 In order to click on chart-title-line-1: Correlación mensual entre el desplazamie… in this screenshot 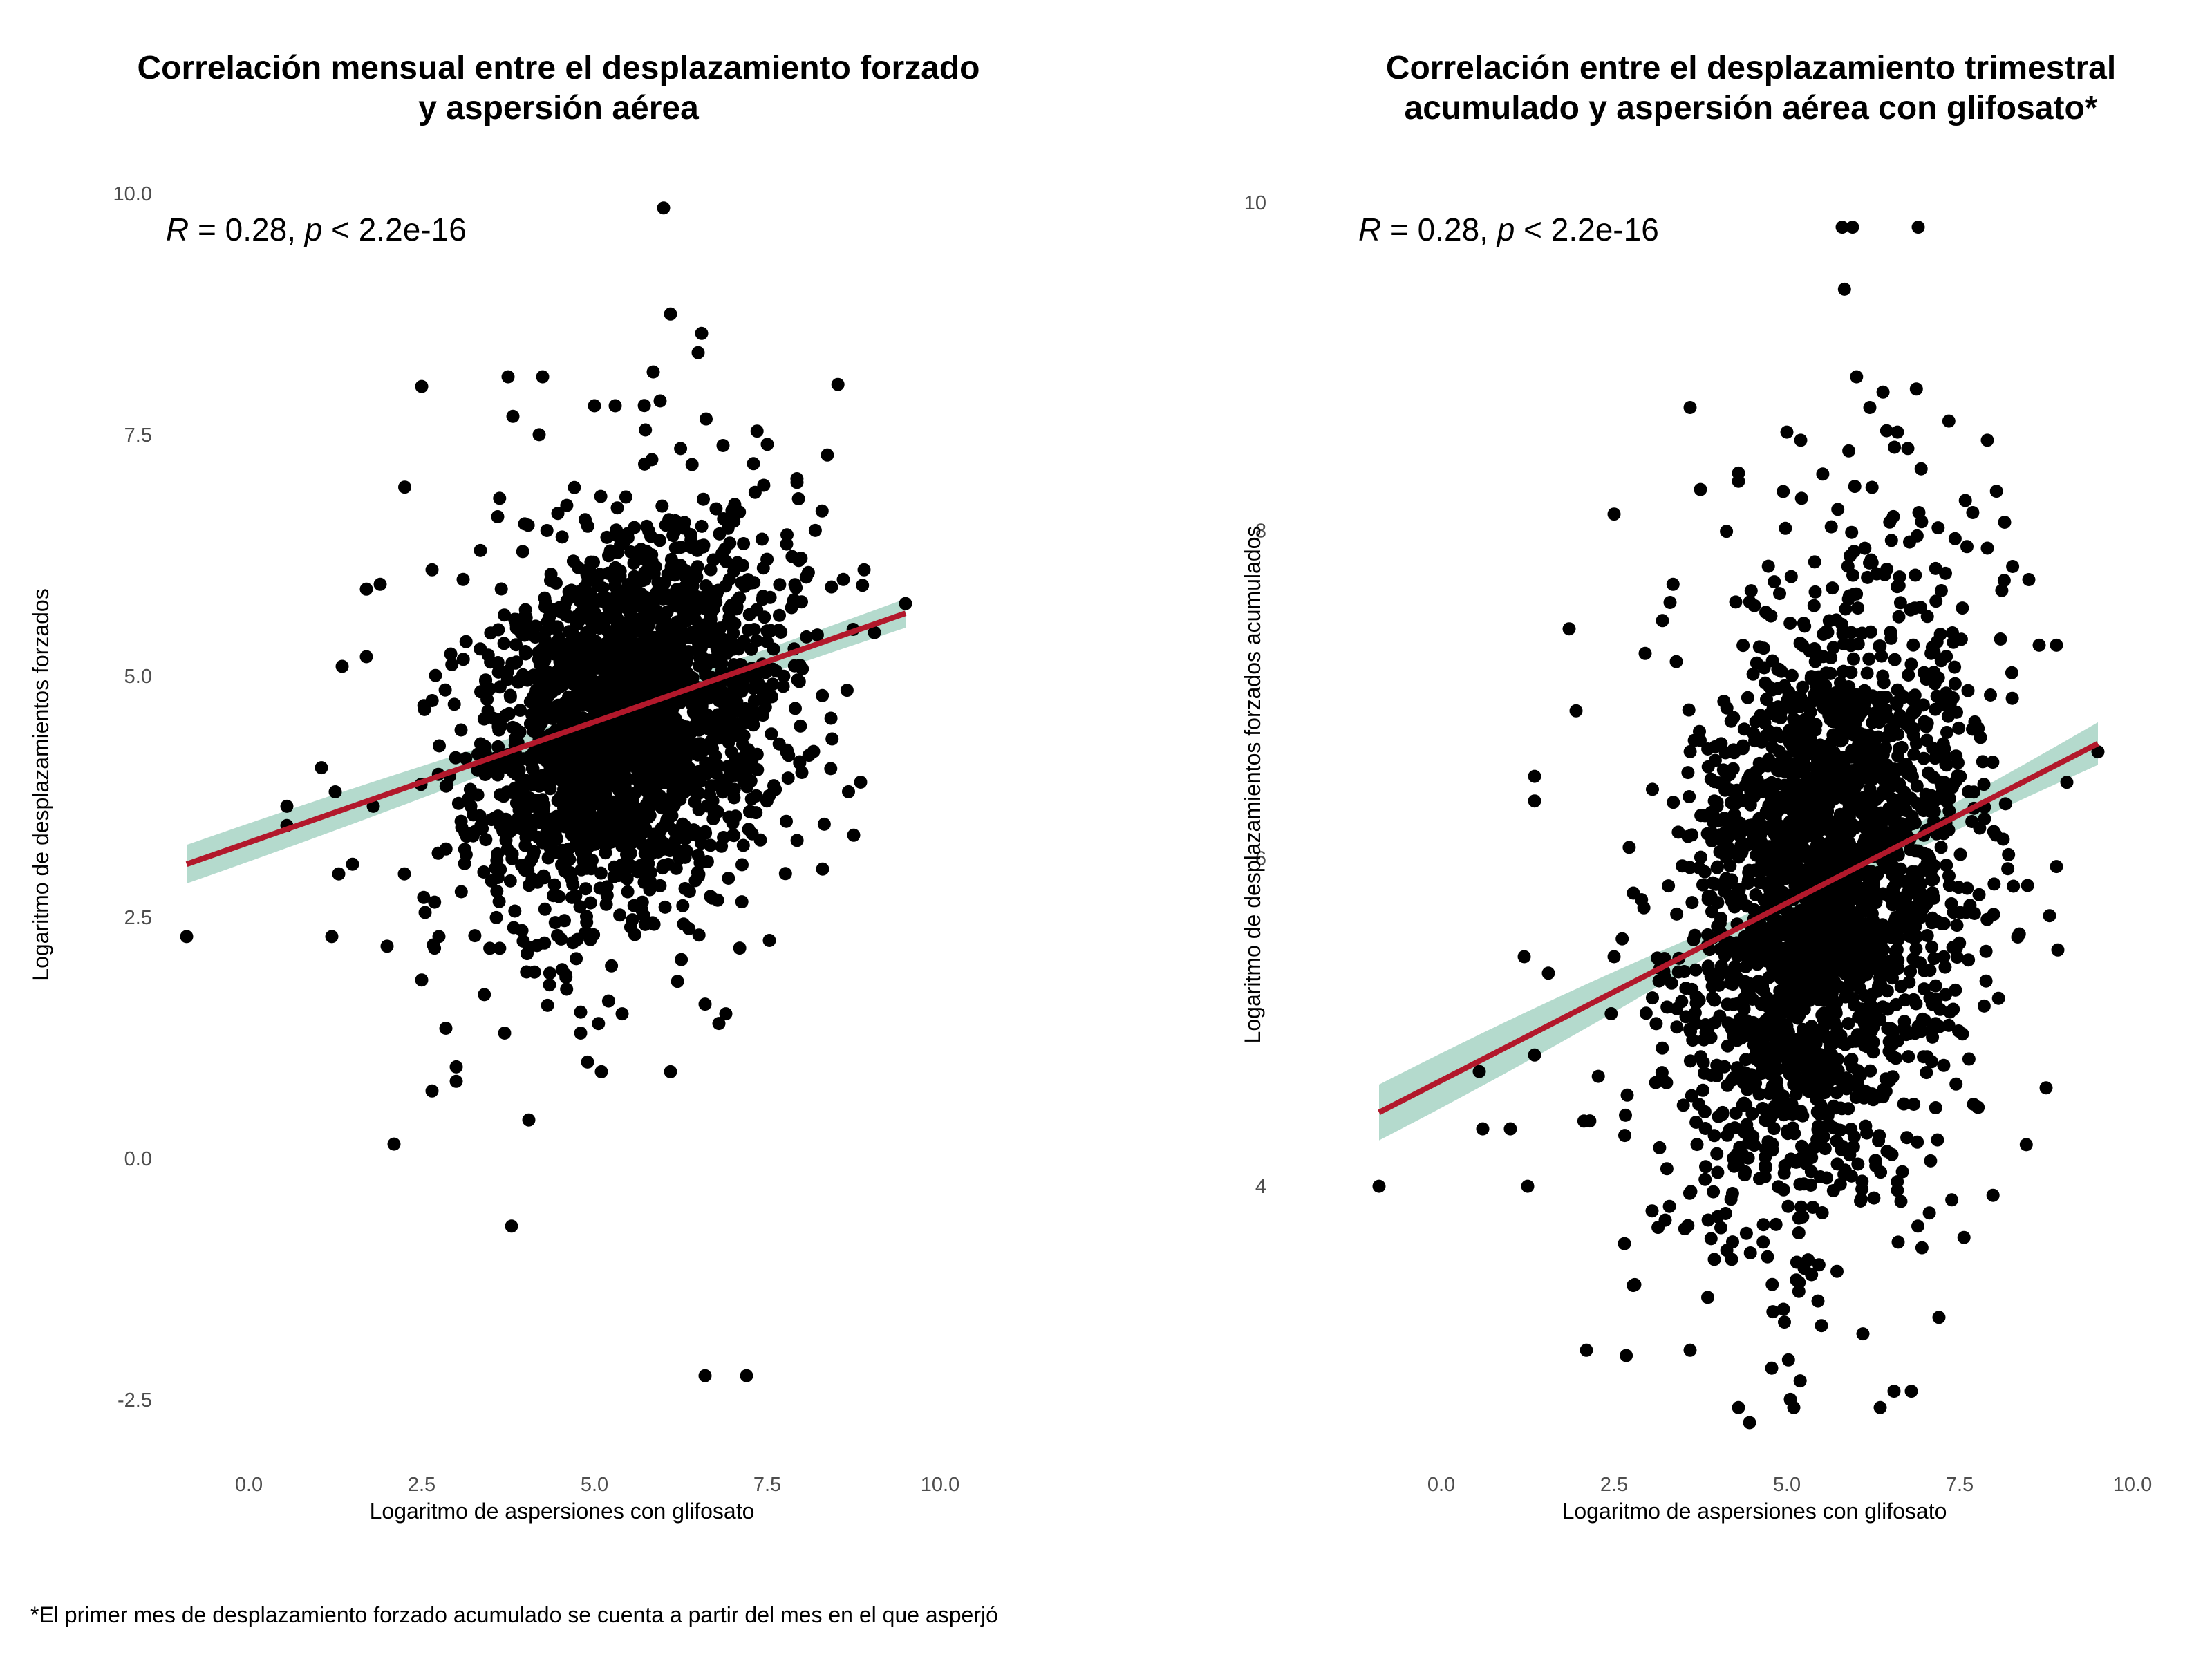, I will do `click(559, 68)`.